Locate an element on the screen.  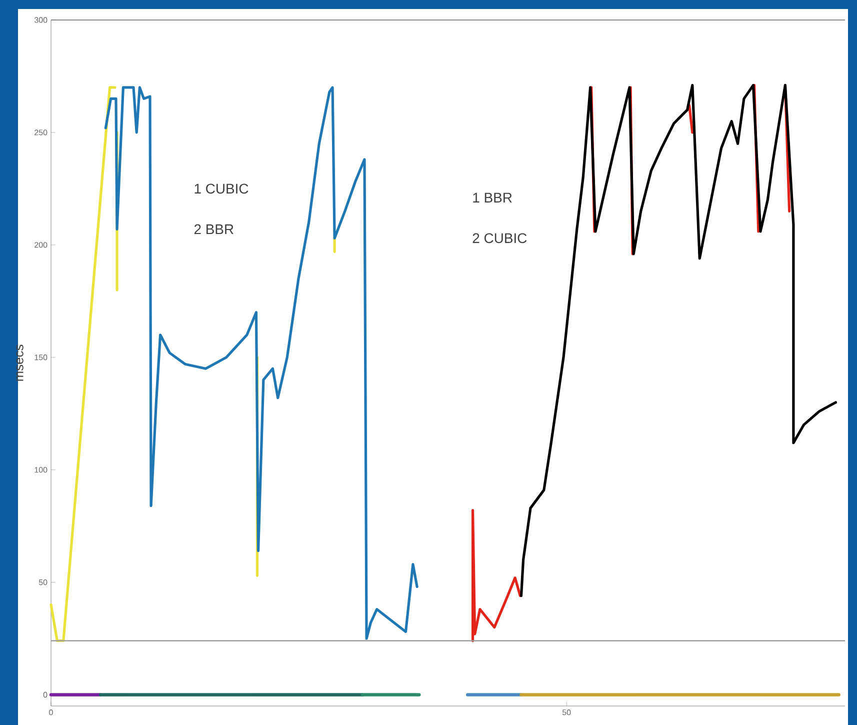
y-axis-title: msecs is located at coordinates (20, 362).